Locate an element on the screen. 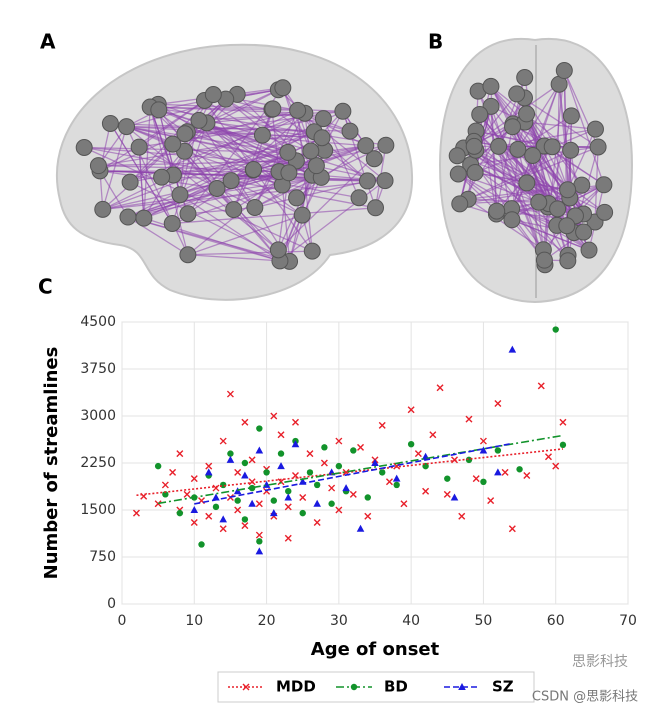 This screenshot has width=662, height=719. x-tick-label: 30 is located at coordinates (339, 621).